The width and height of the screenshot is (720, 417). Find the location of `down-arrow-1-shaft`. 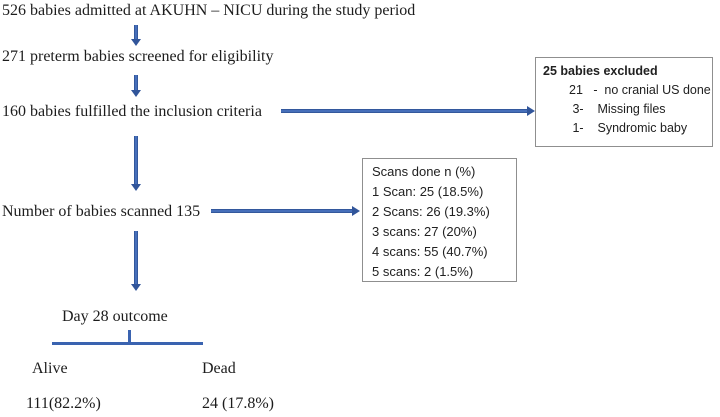

down-arrow-1-shaft is located at coordinates (136, 32).